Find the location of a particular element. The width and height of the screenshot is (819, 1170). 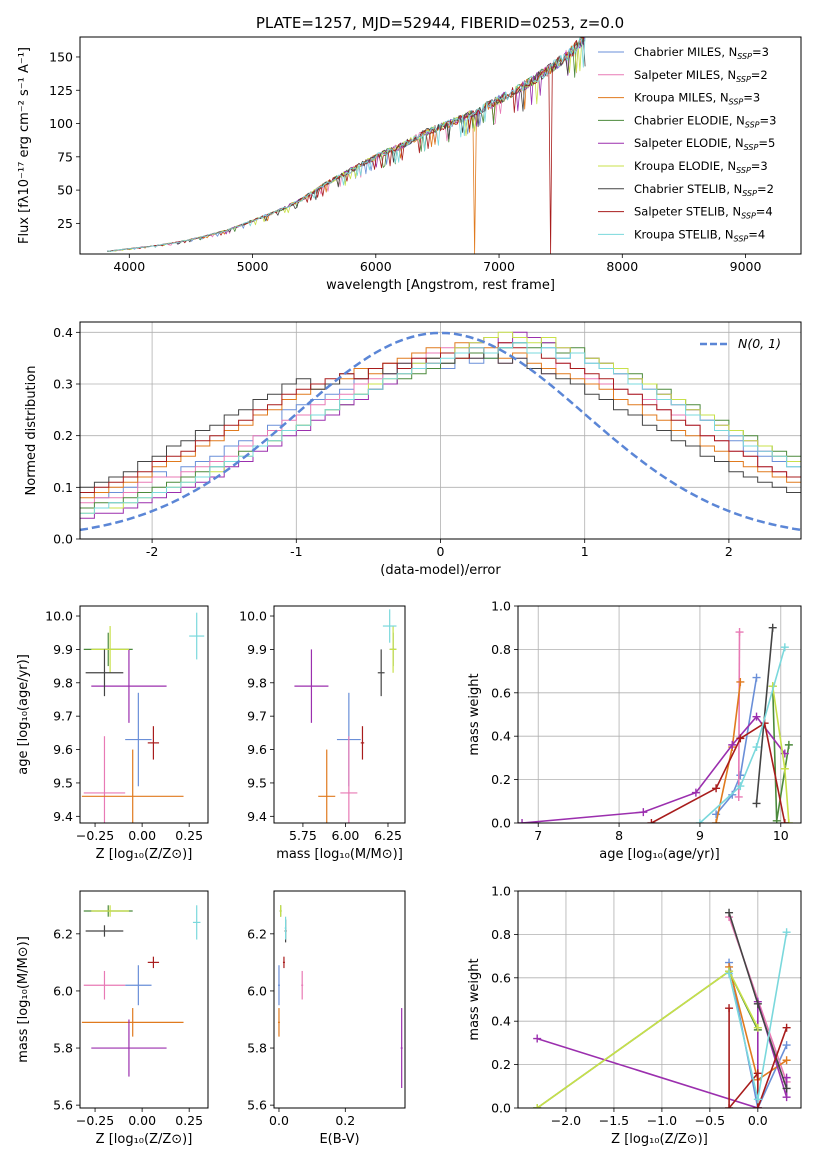

y-tick-label: 5.6 is located at coordinates (257, 1105).